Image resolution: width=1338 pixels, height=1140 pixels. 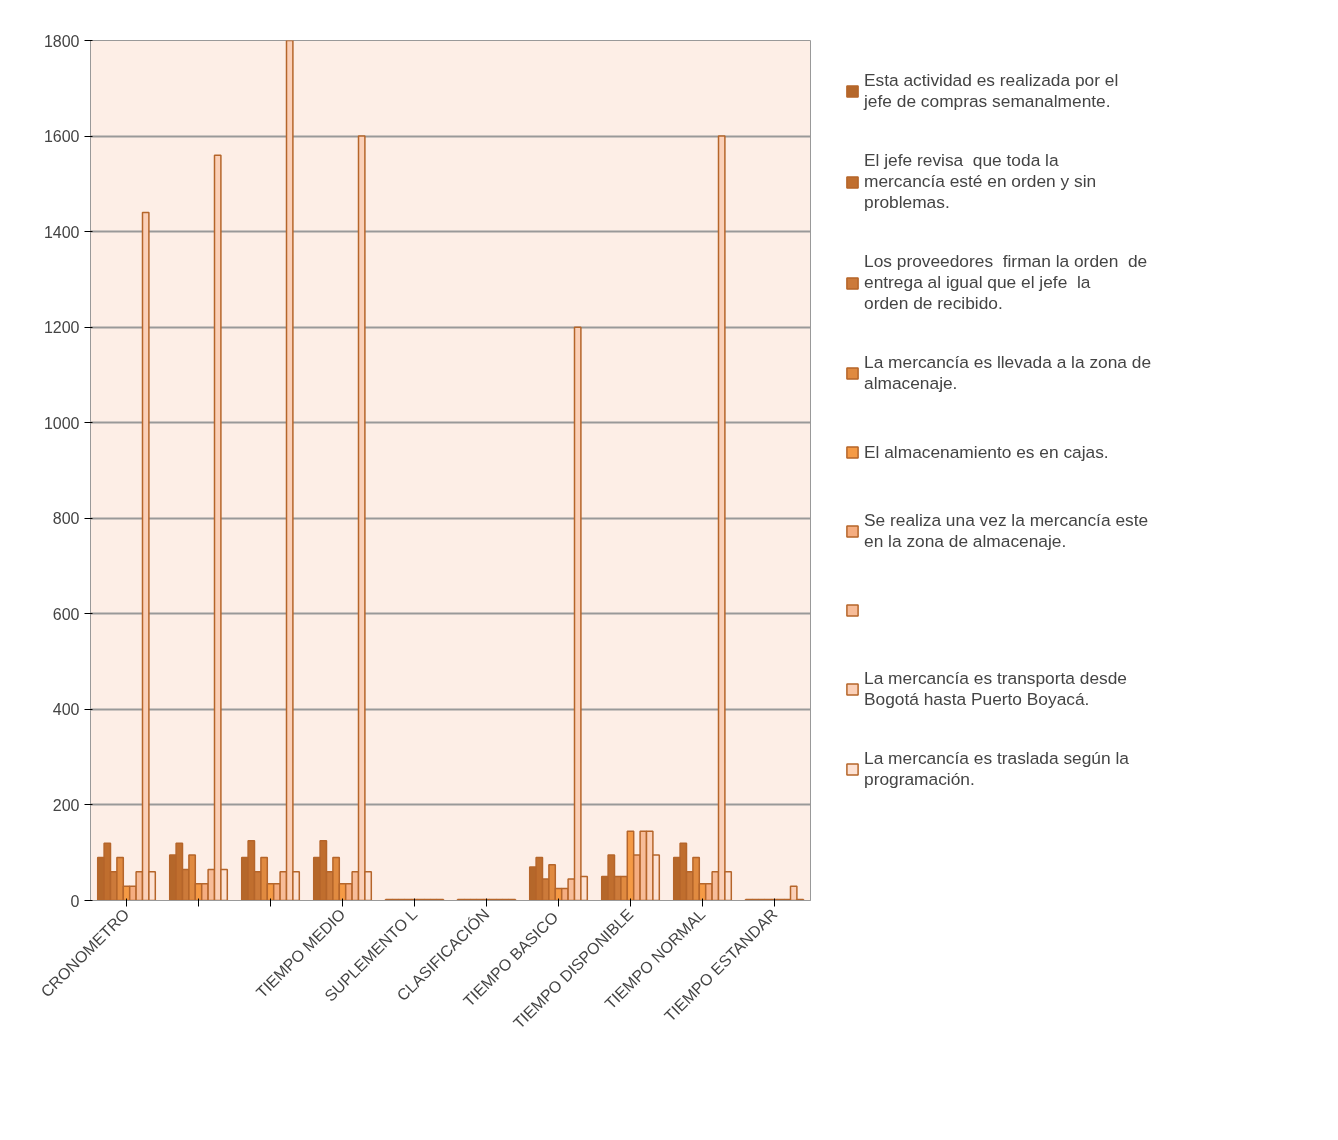 What do you see at coordinates (1008, 373) in the screenshot?
I see `legend-label: La mercancía es llevada a la zona de almacenaje.` at bounding box center [1008, 373].